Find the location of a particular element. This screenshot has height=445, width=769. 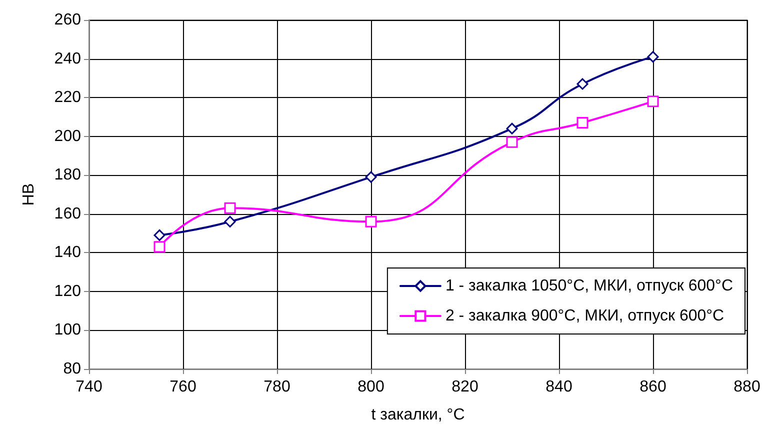

legend-label: 2 - закалка 900°C, МКИ, отпуск 600°C is located at coordinates (584, 316).